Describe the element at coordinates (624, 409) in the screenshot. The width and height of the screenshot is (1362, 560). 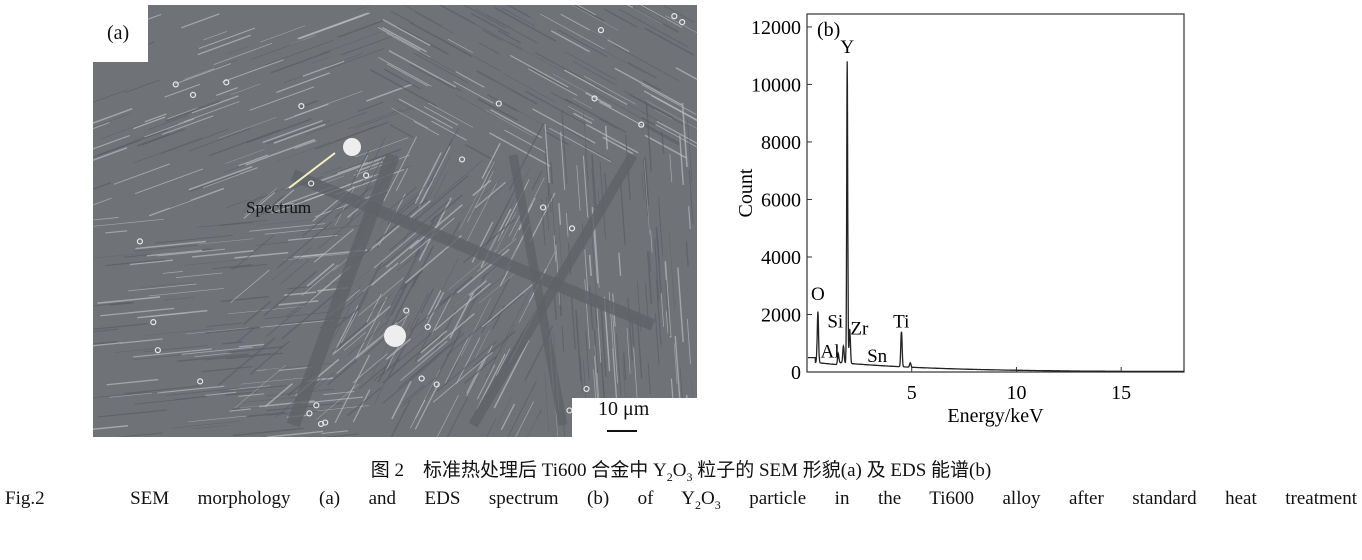
I see `scale-bar-label: 10 μm` at that location.